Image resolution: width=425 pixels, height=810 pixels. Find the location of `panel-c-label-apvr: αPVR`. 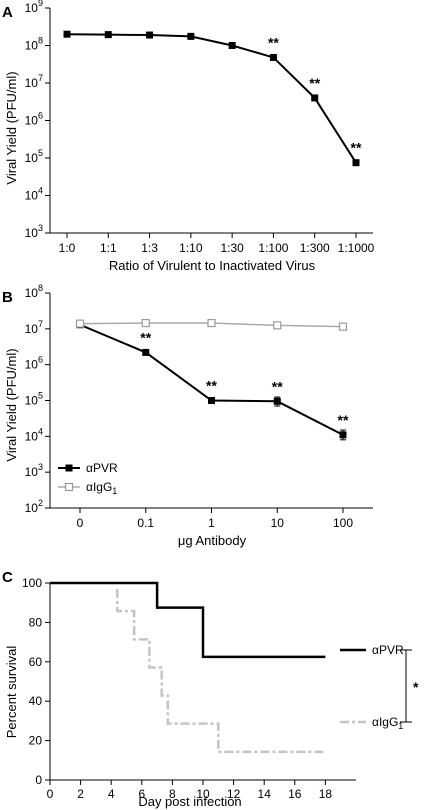

panel-c-label-apvr: αPVR is located at coordinates (388, 650).